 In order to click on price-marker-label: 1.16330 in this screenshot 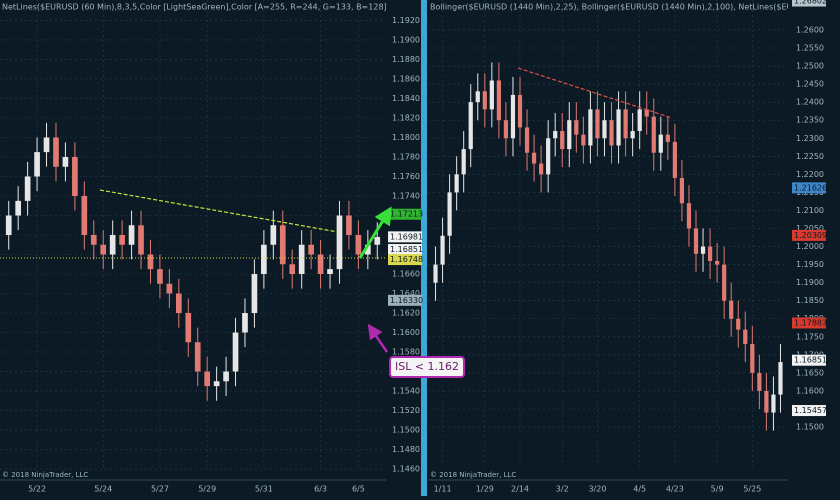, I will do `click(406, 300)`.